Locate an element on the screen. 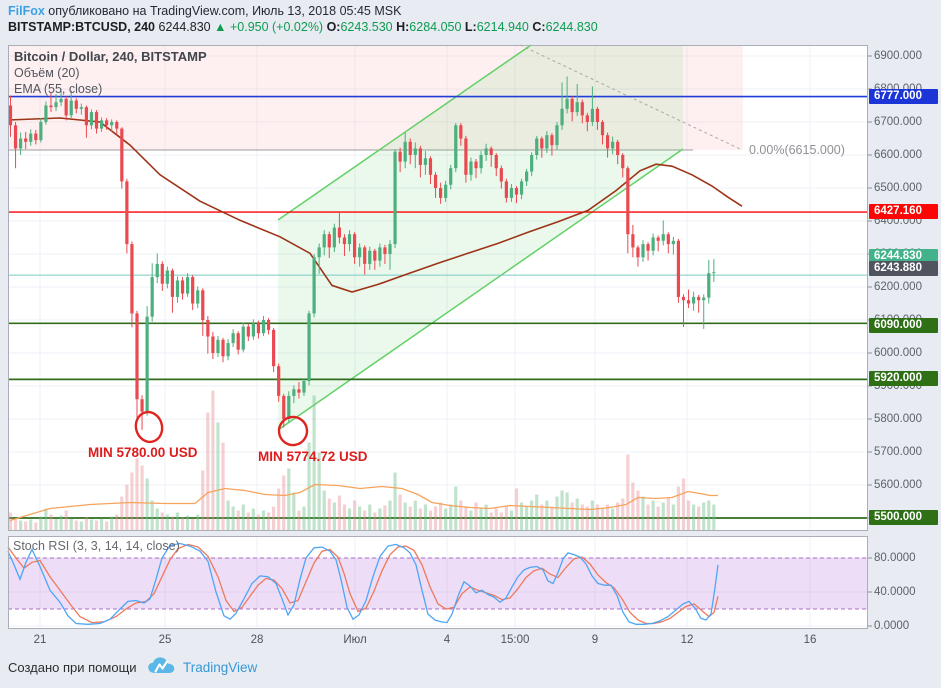 The width and height of the screenshot is (941, 688). stoch-pane is located at coordinates (438, 583).